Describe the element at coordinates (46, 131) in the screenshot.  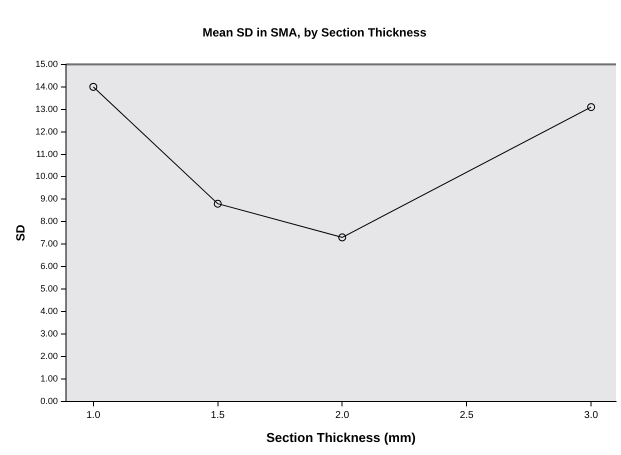
I see `y-tick-label: 12.00` at that location.